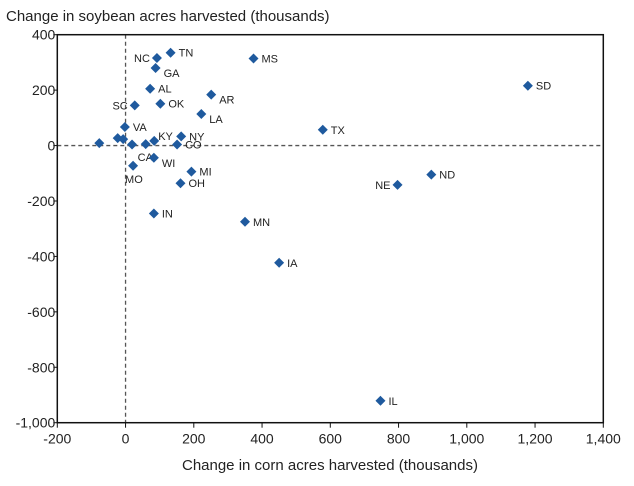 The width and height of the screenshot is (634, 486). Describe the element at coordinates (603, 439) in the screenshot. I see `x-tick-label: 1,400` at that location.